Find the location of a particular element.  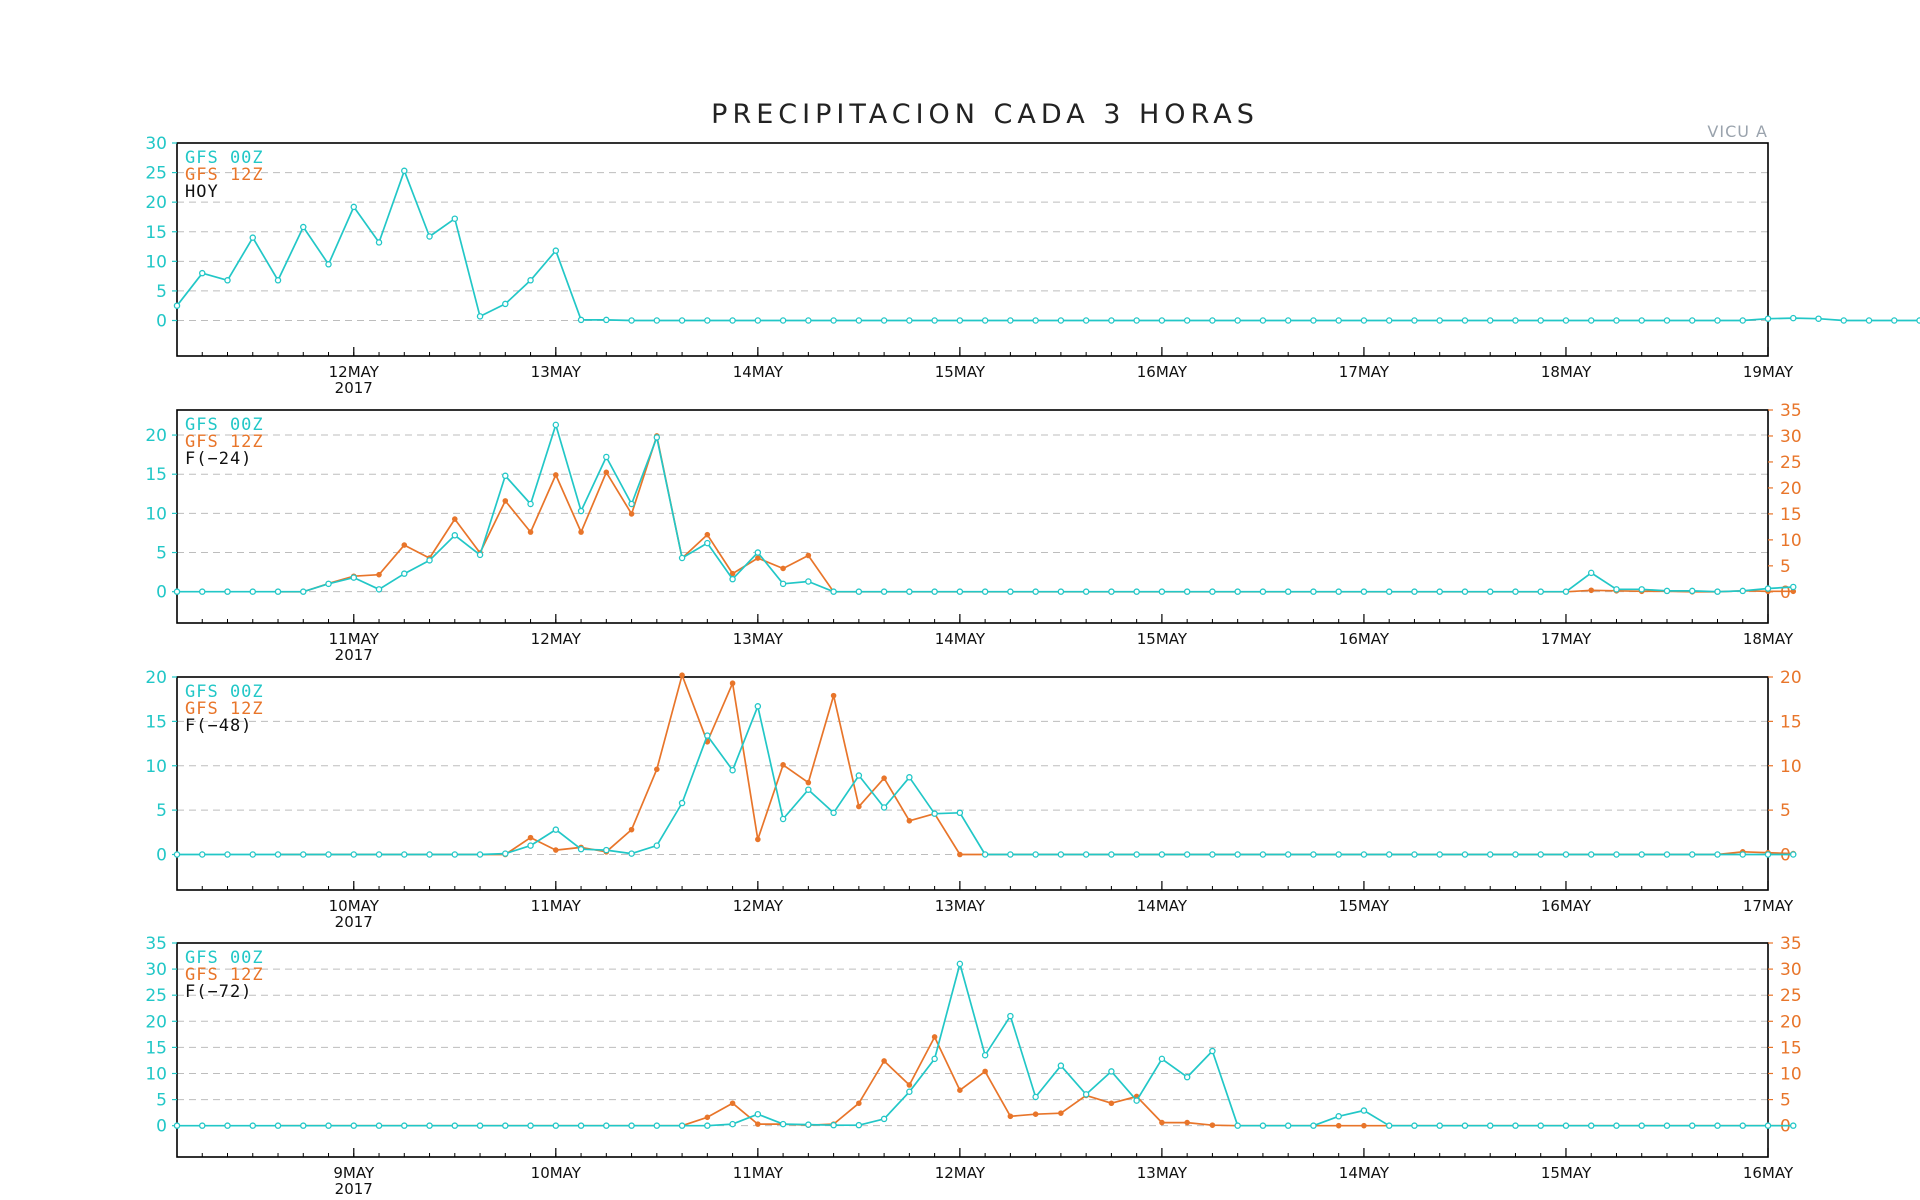

y-tick-label-right: 25 is located at coordinates (1791, 463).